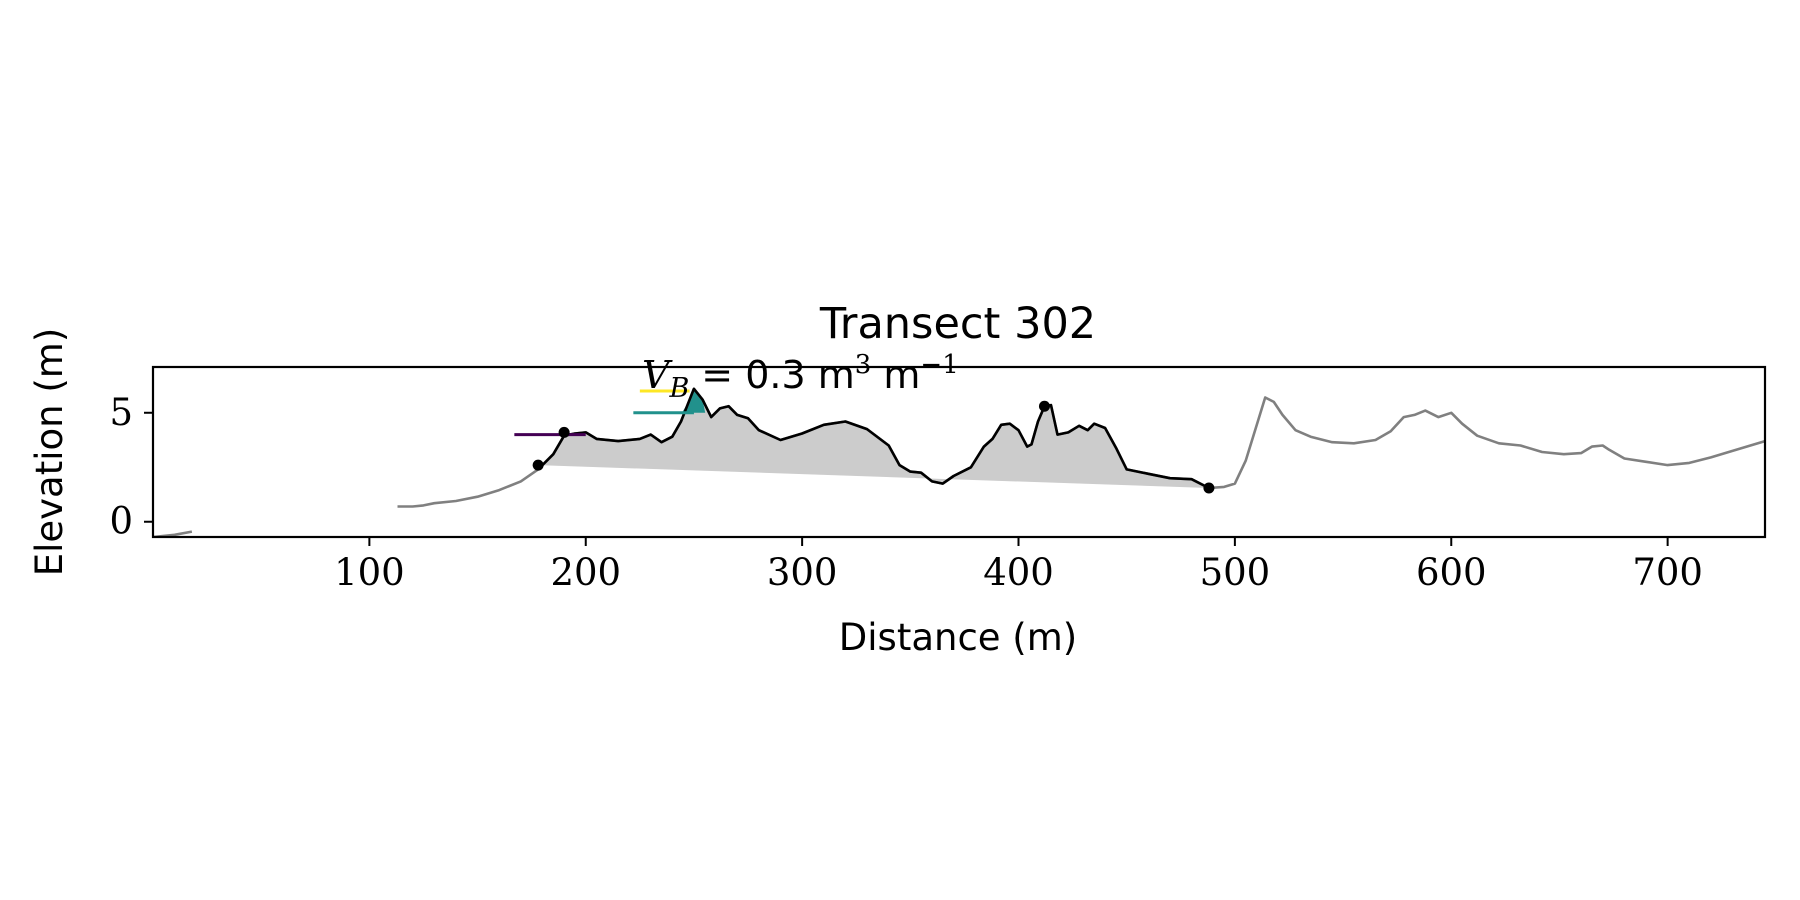  I want to click on annotation-exp-1: 3, so click(863, 365).